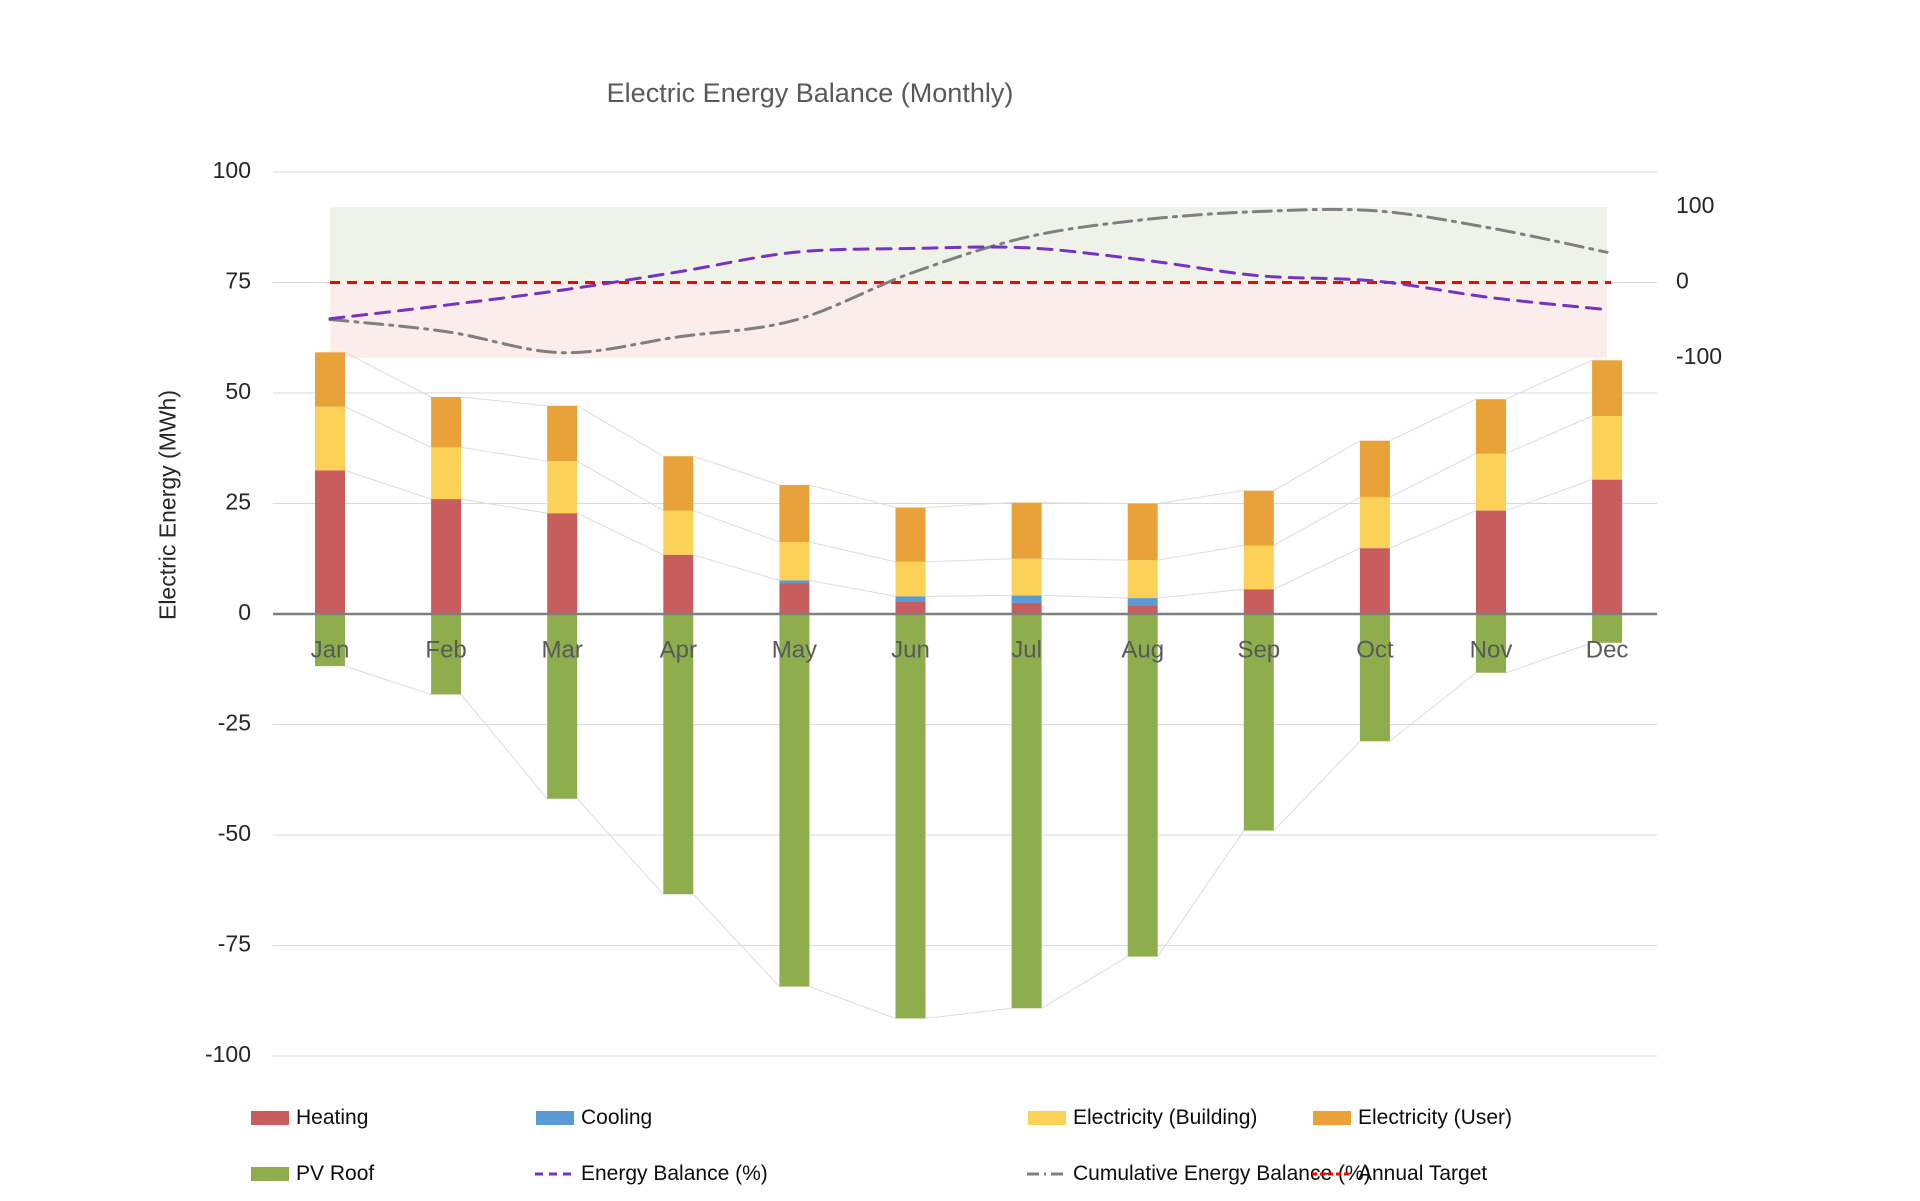 This screenshot has height=1201, width=1920. I want to click on month-label: Dec, so click(1607, 649).